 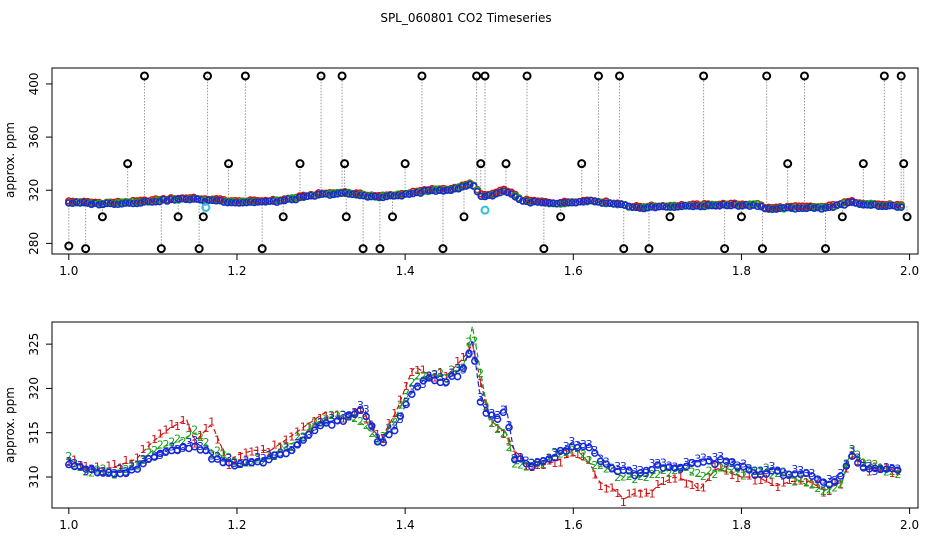 What do you see at coordinates (465, 18) in the screenshot?
I see `figure-title: SPL_060801 CO2 Timeseries` at bounding box center [465, 18].